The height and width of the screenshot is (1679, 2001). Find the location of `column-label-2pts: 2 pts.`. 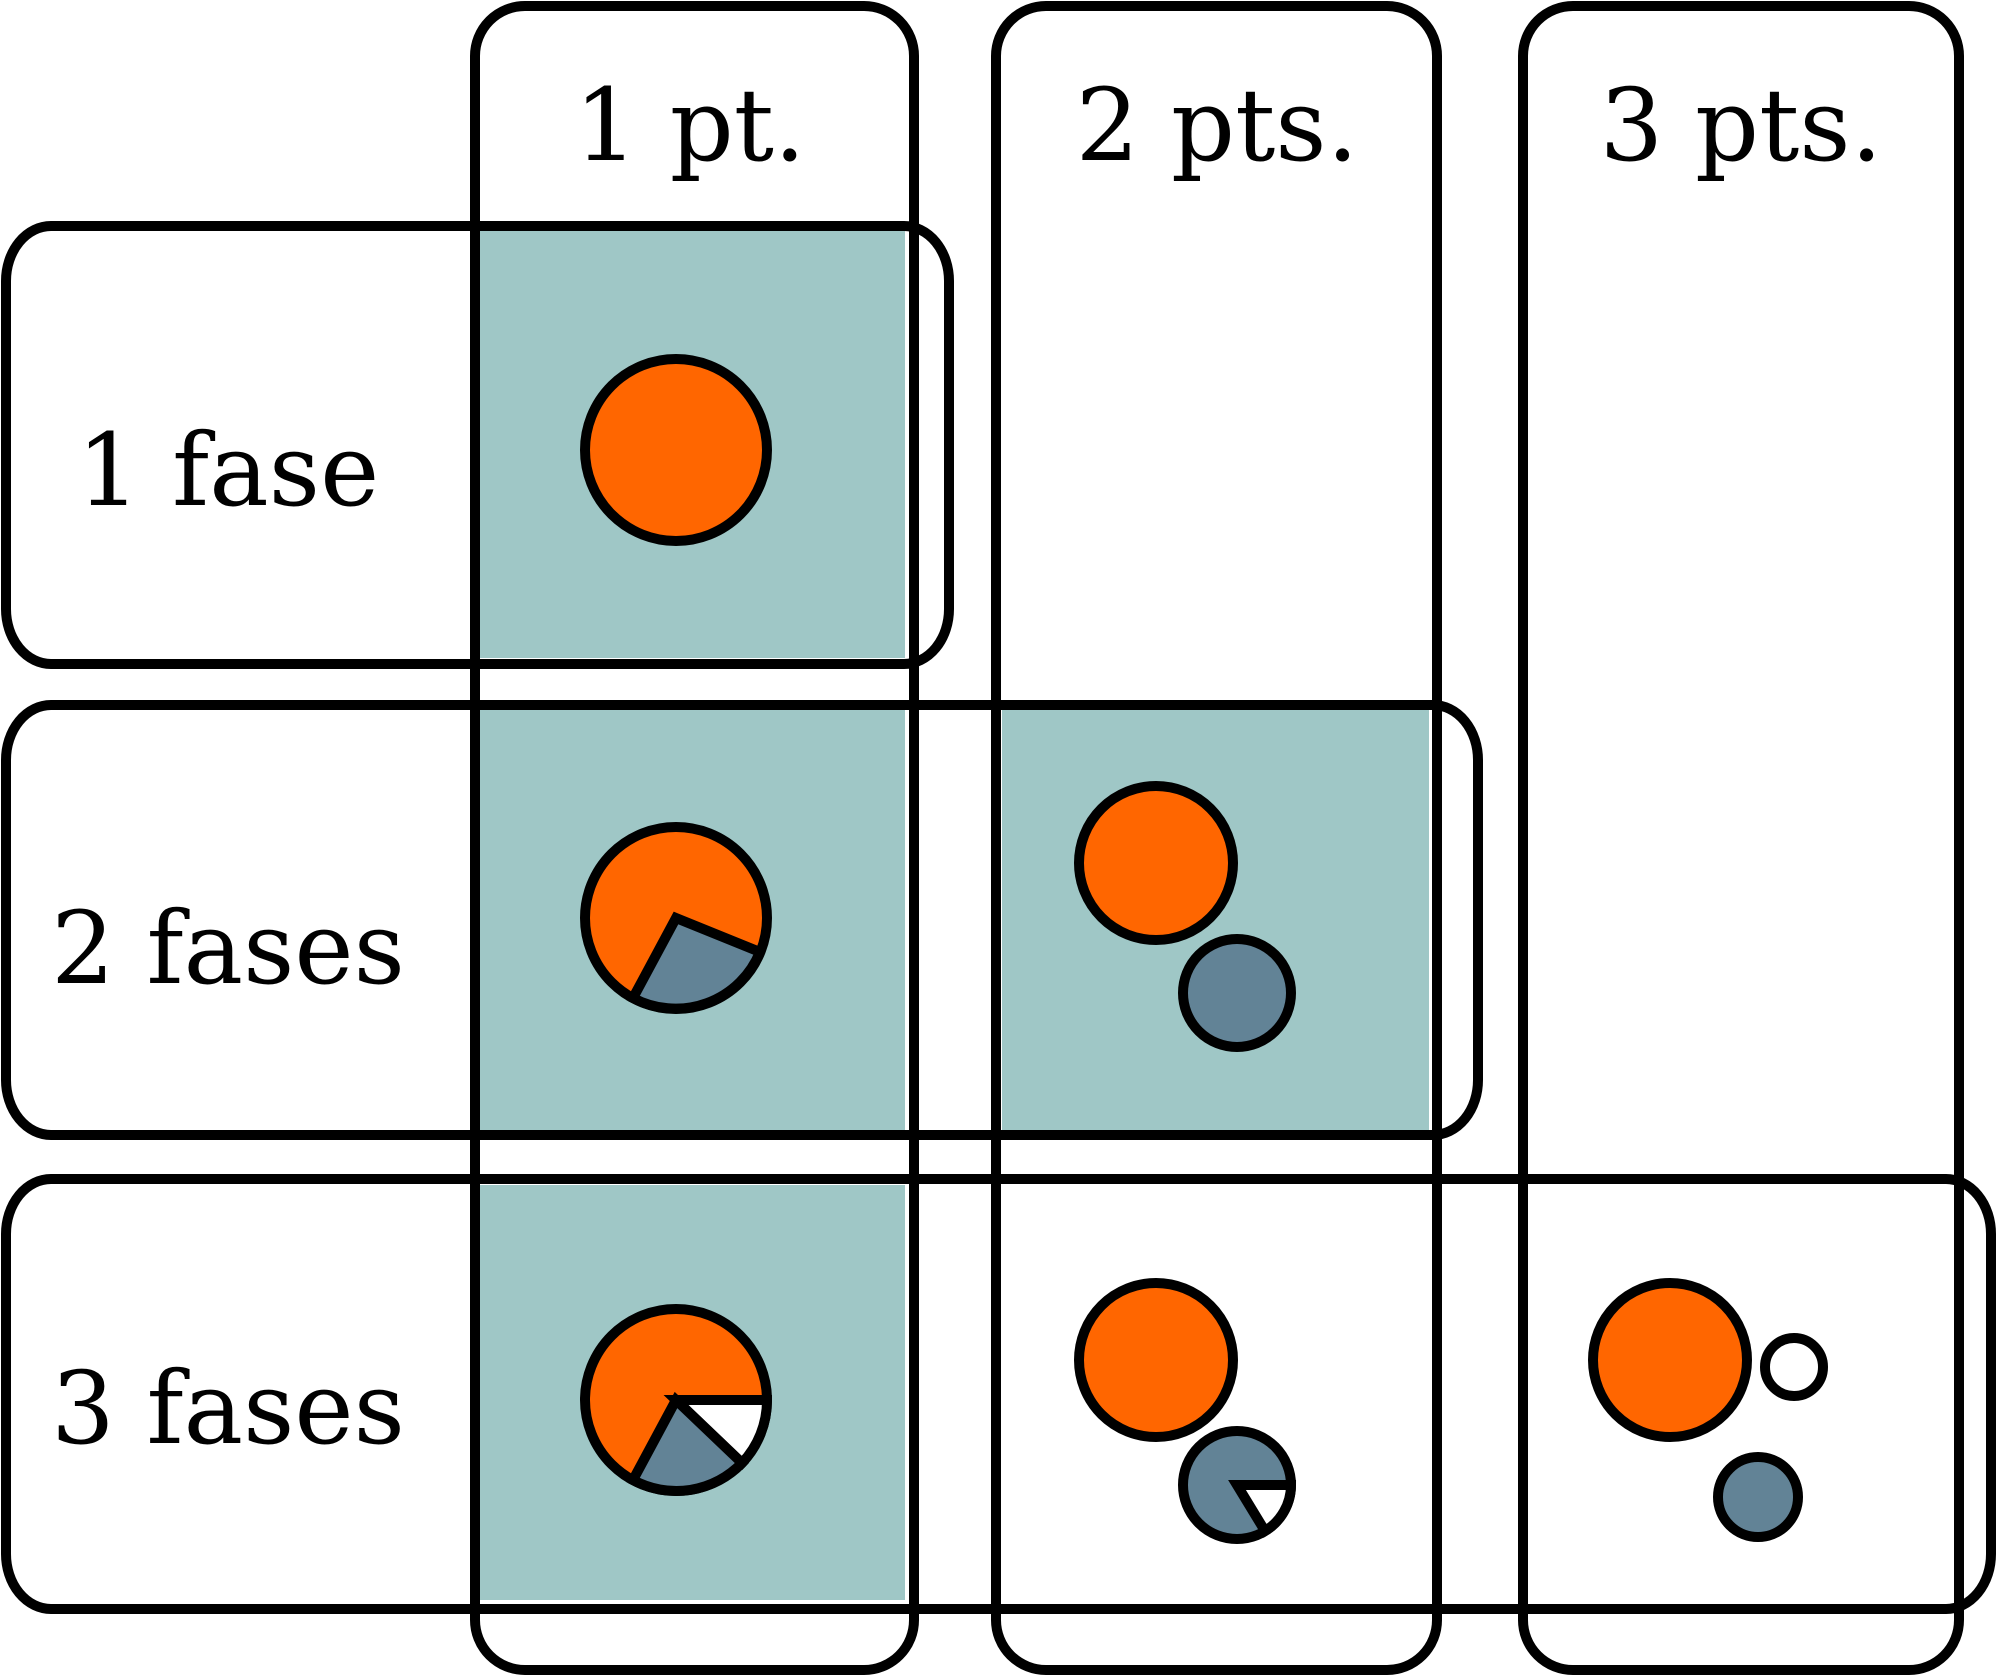

column-label-2pts: 2 pts. is located at coordinates (1217, 125).